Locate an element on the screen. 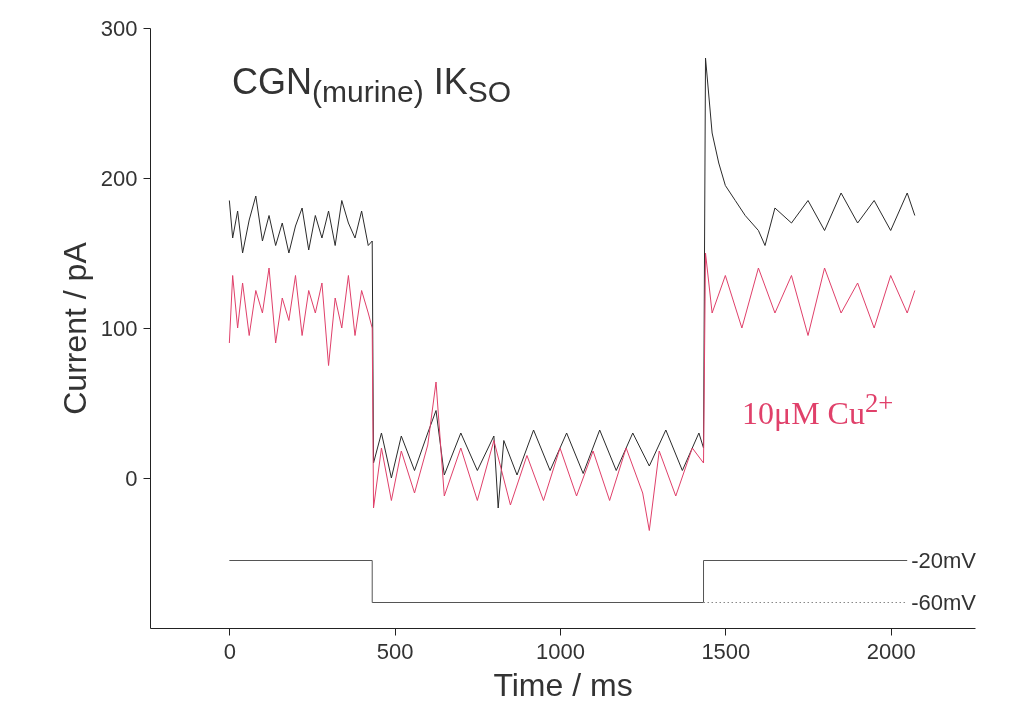 The height and width of the screenshot is (719, 1022). annotation: -20mV is located at coordinates (943, 560).